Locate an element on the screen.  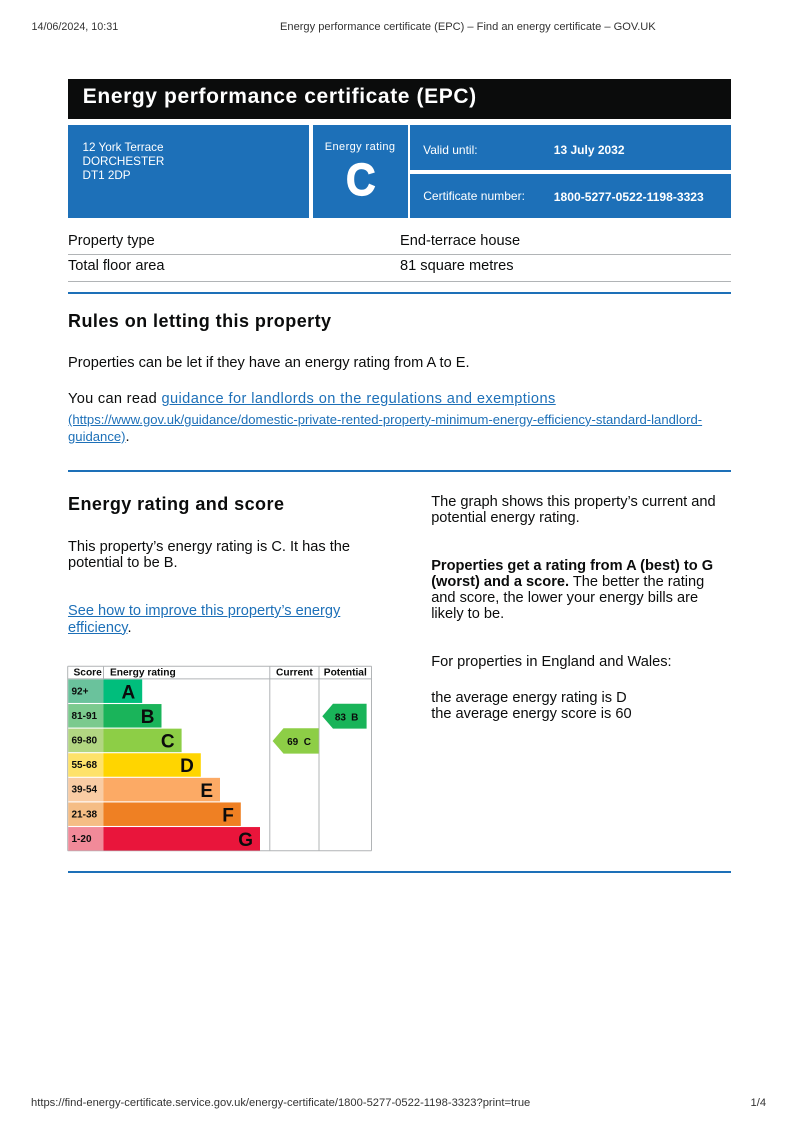
svg-text: A is located at coordinates (128, 692).